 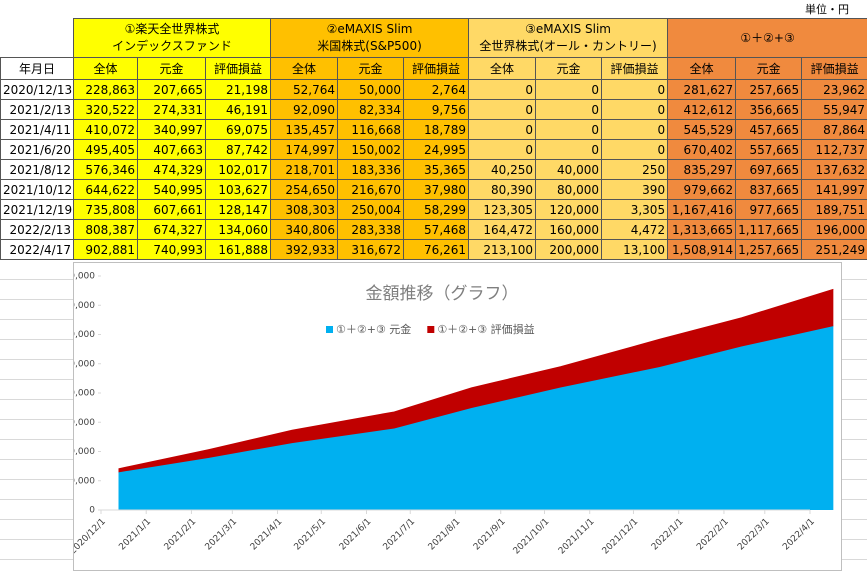 What do you see at coordinates (834, 249) in the screenshot?
I see `value-cell: 251,249` at bounding box center [834, 249].